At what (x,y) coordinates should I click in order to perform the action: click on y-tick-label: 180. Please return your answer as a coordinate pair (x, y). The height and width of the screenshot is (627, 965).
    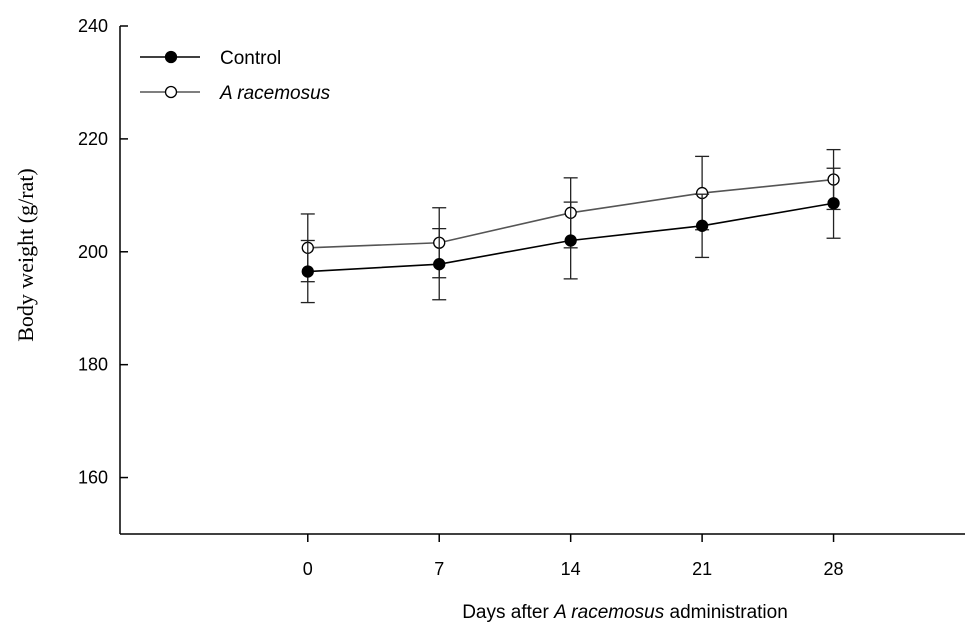
    Looking at the image, I should click on (93, 365).